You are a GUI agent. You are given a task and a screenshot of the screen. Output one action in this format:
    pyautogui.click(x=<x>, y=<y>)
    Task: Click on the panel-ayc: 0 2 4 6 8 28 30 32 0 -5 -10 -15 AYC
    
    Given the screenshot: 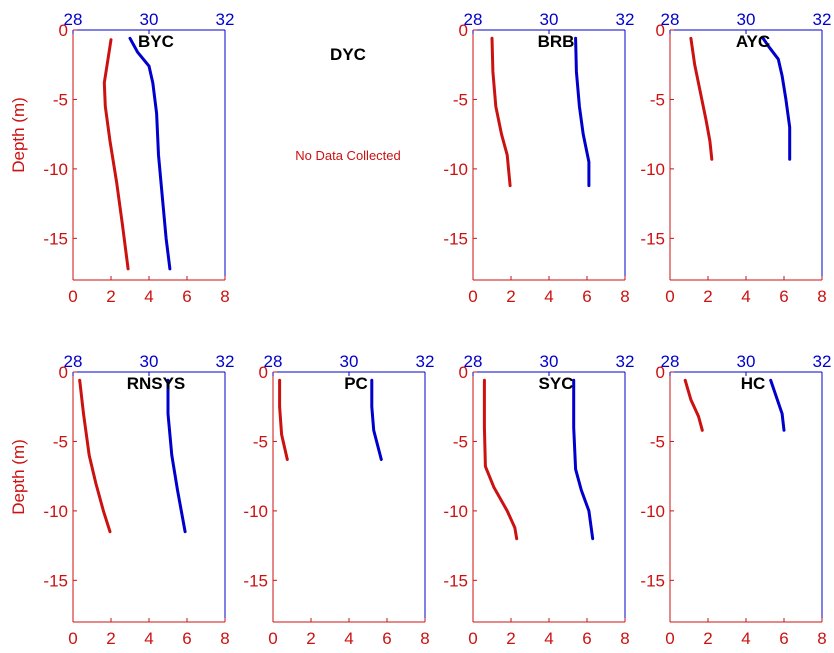 What is the action you would take?
    pyautogui.click(x=735, y=158)
    